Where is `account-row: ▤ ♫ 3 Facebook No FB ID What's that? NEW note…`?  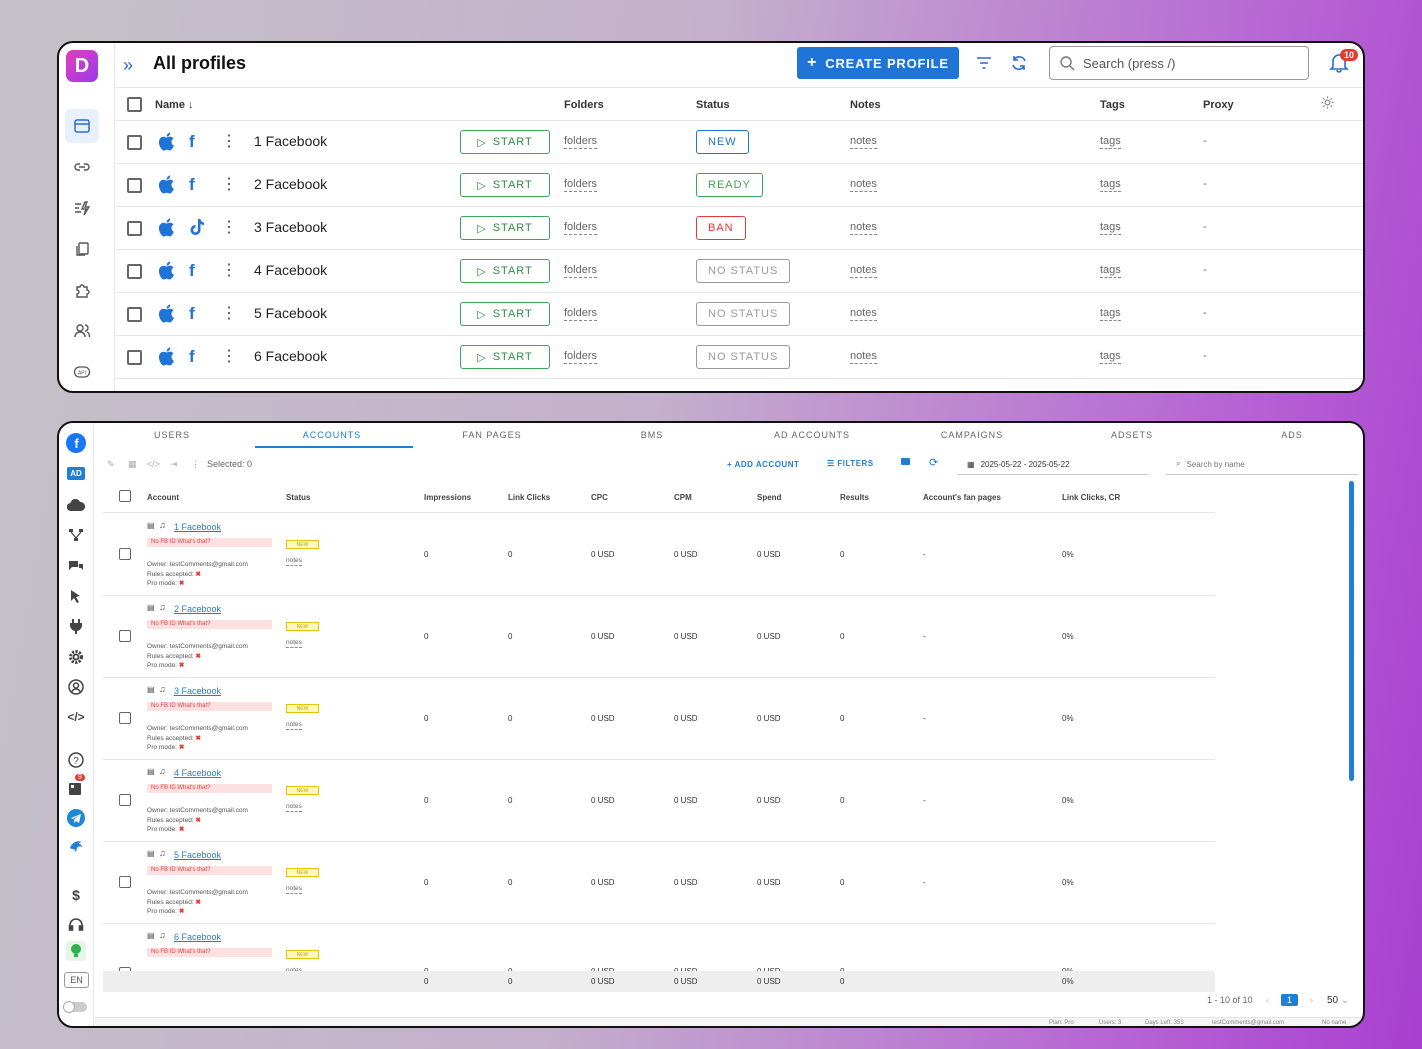
account-row: ▤ ♫ 3 Facebook No FB ID What's that? NEW note… is located at coordinates (659, 719).